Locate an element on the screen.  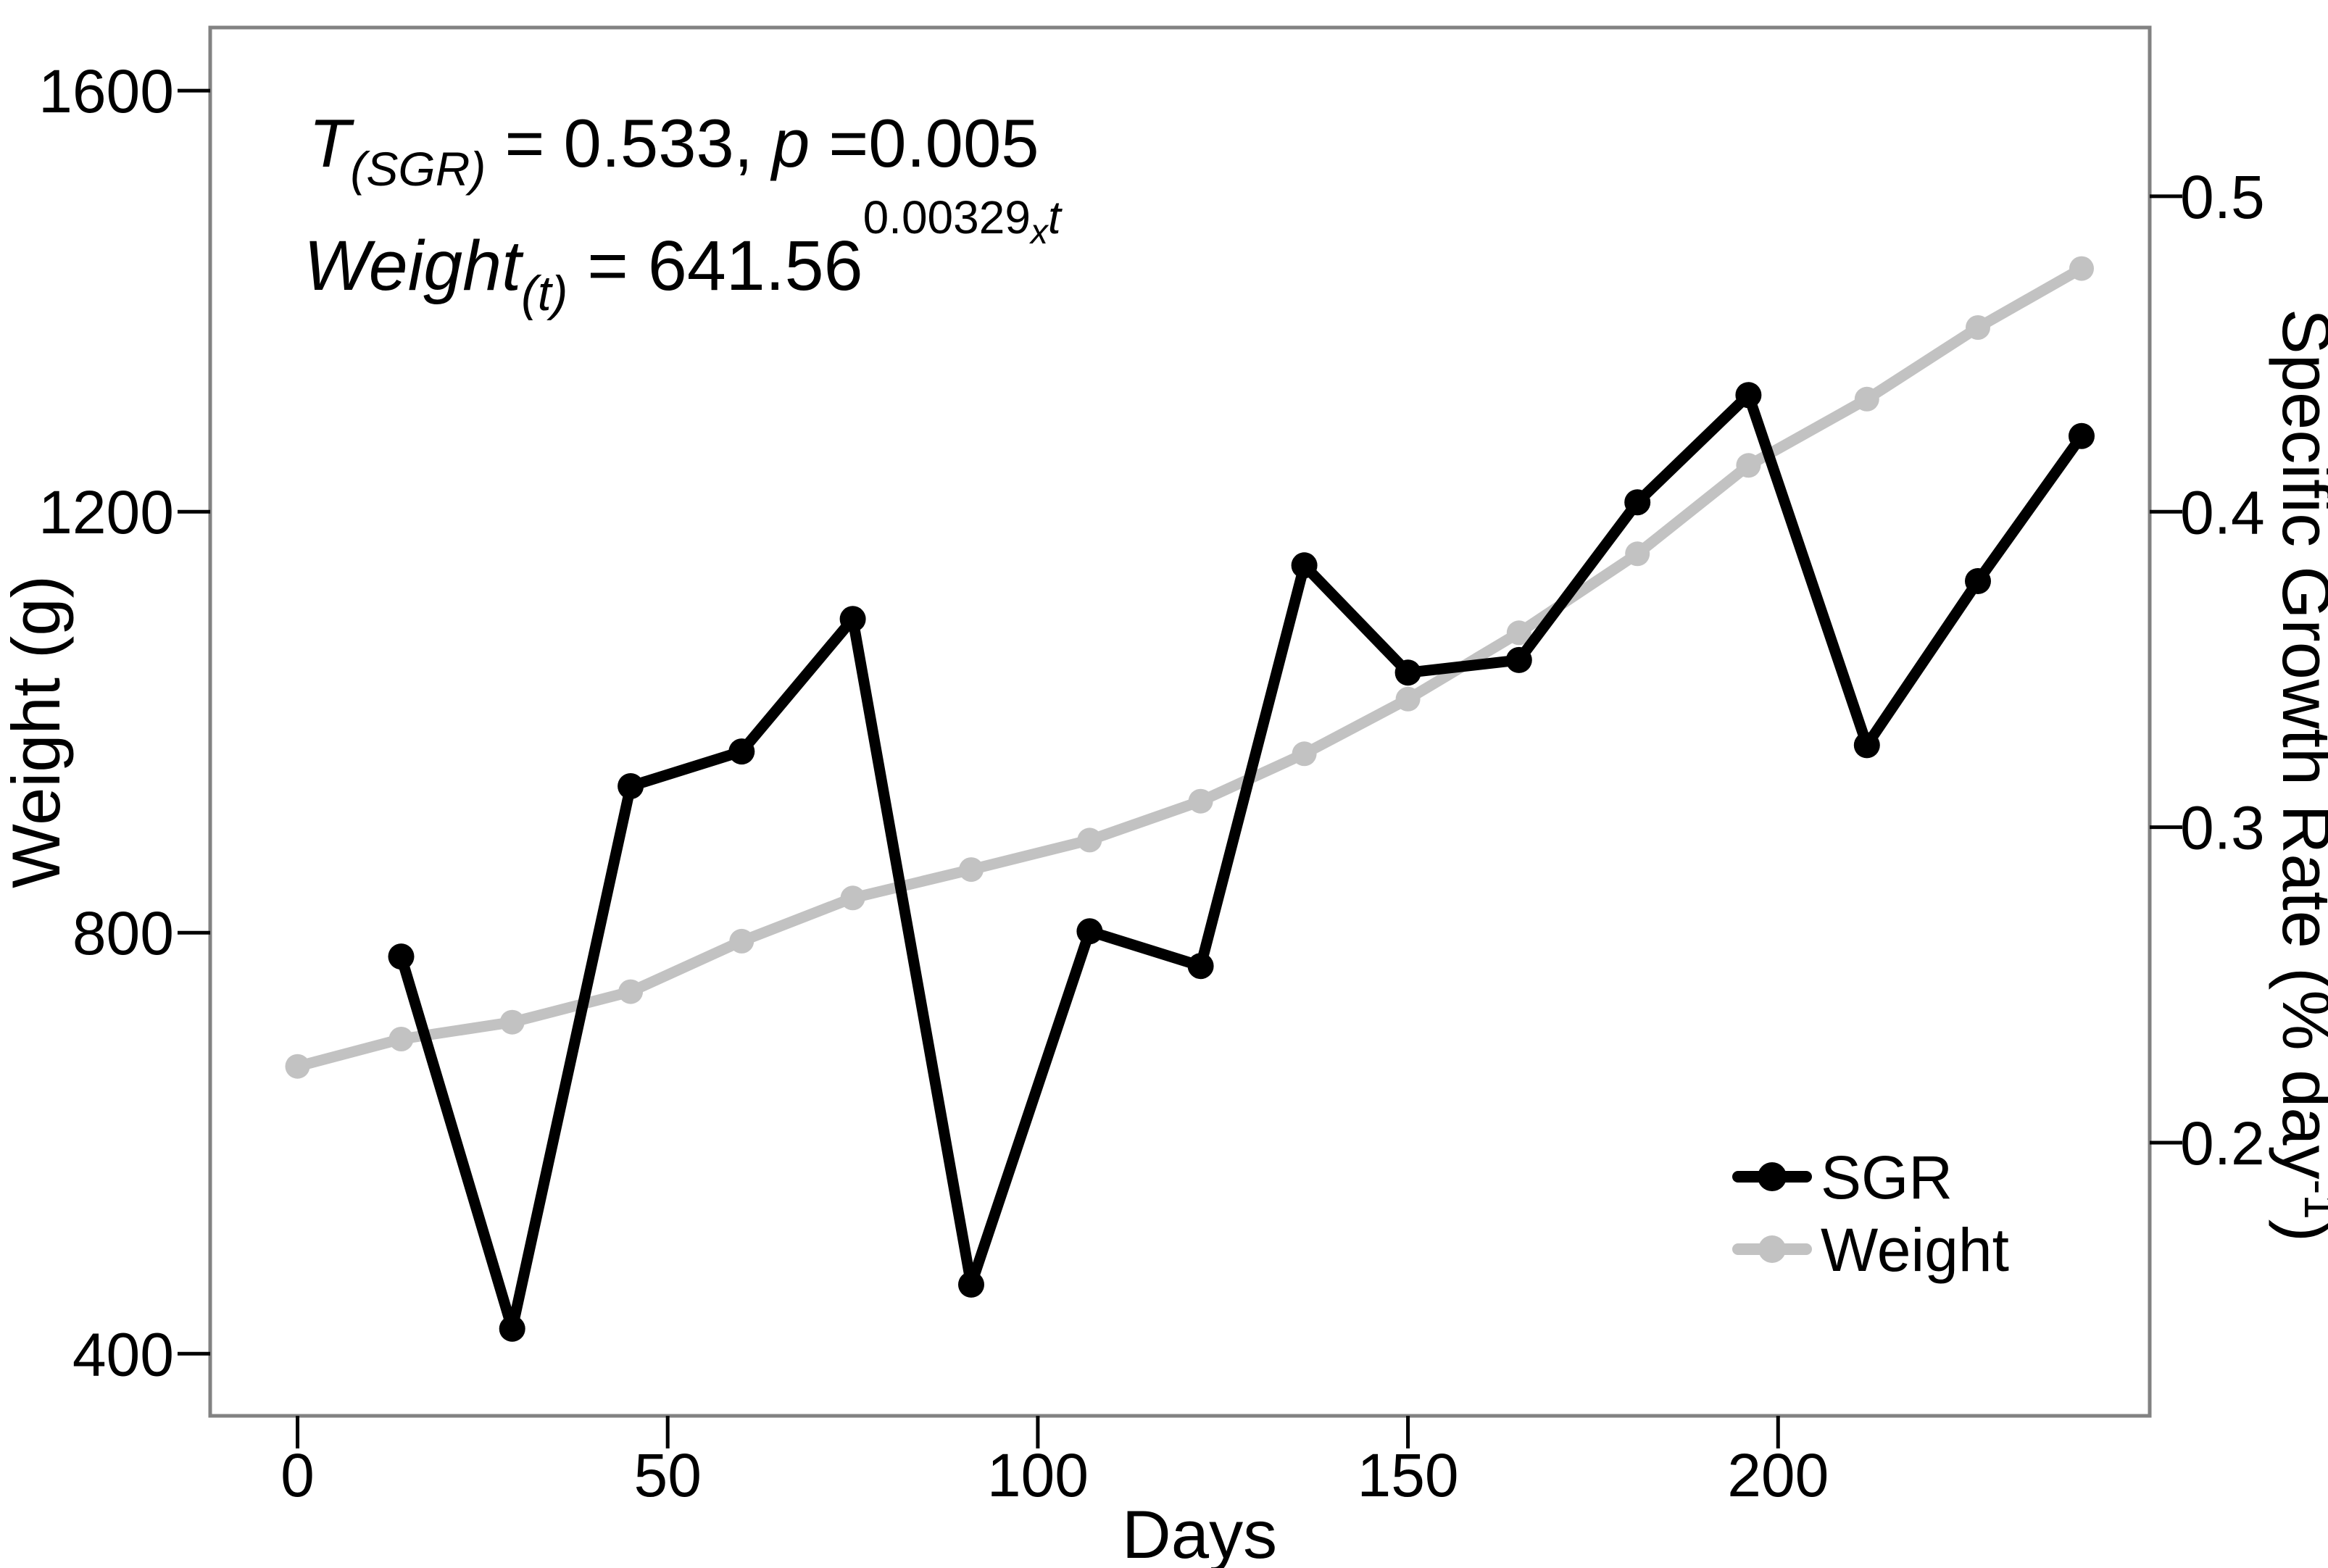
y-left-tick-label: 1600 is located at coordinates (106, 91).